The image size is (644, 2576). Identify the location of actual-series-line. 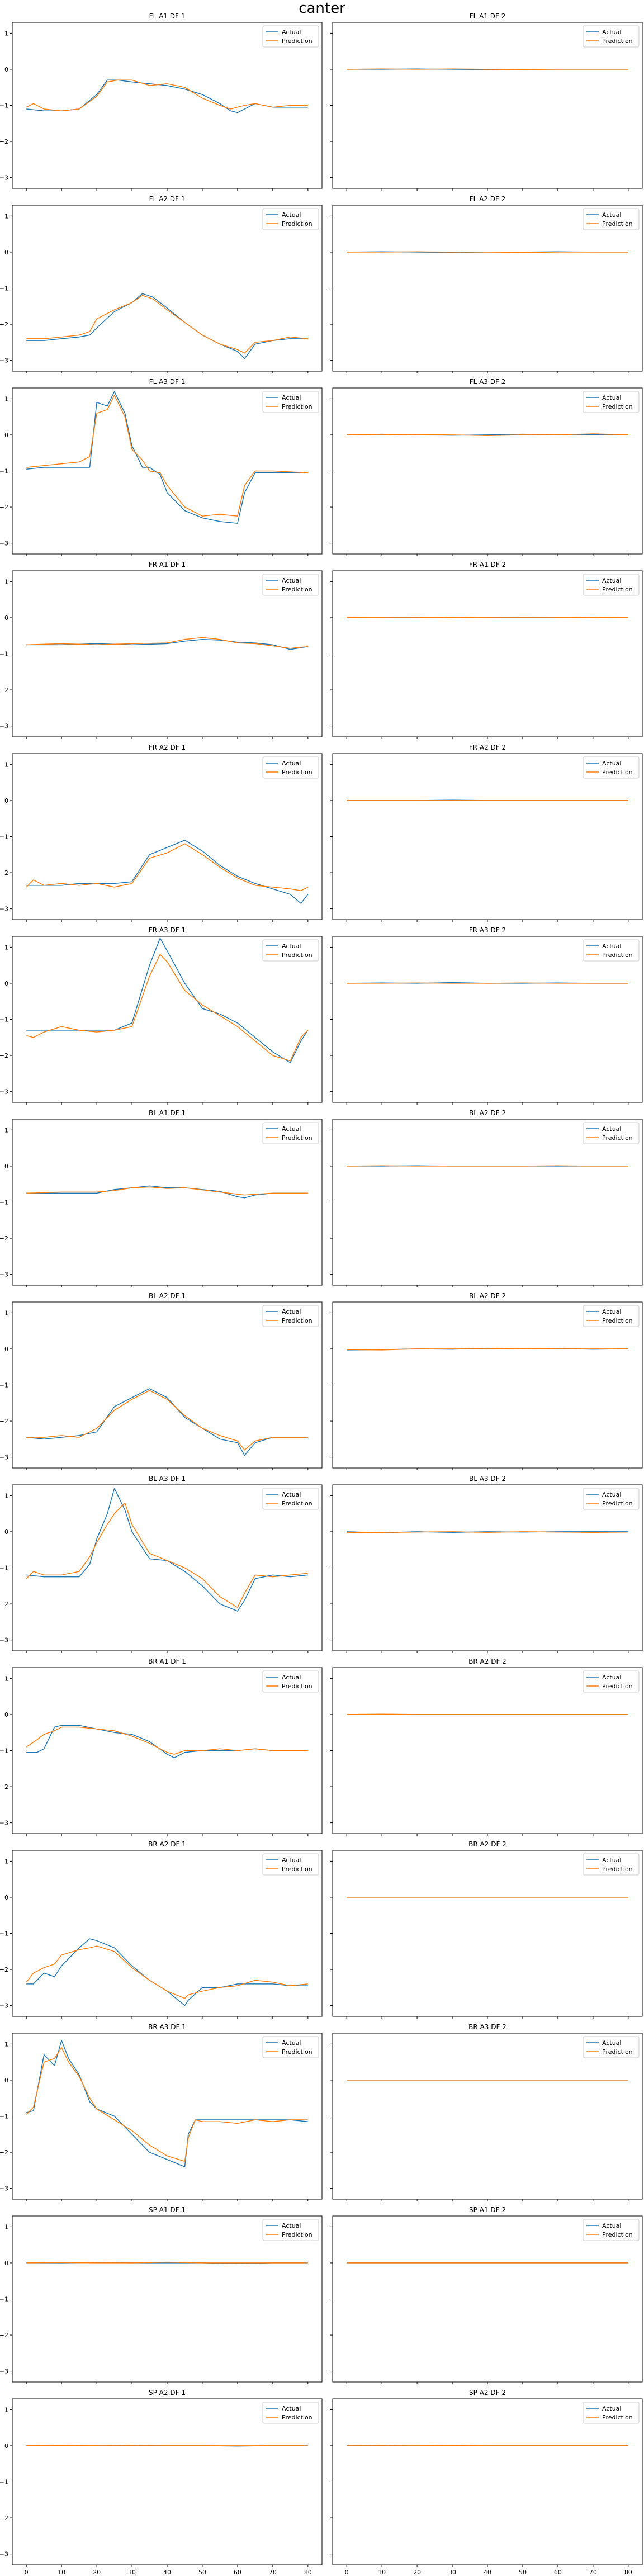
(167, 96).